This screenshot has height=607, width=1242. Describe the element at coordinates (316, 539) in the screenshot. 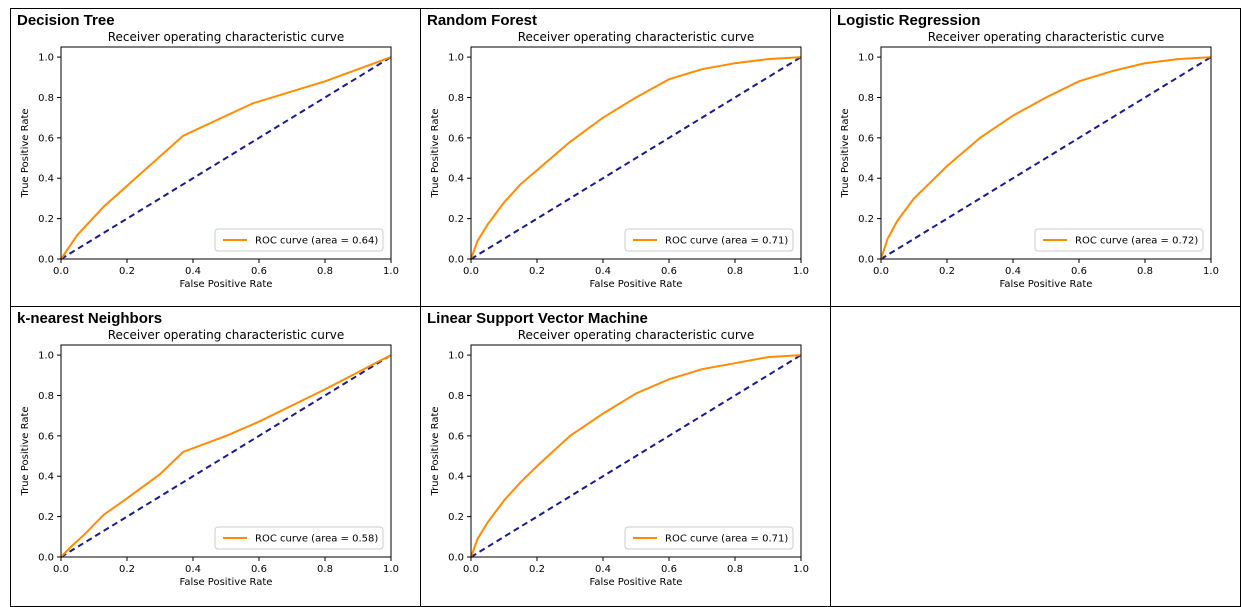

I see `legend-label: ROC curve (area = 0.58)` at that location.